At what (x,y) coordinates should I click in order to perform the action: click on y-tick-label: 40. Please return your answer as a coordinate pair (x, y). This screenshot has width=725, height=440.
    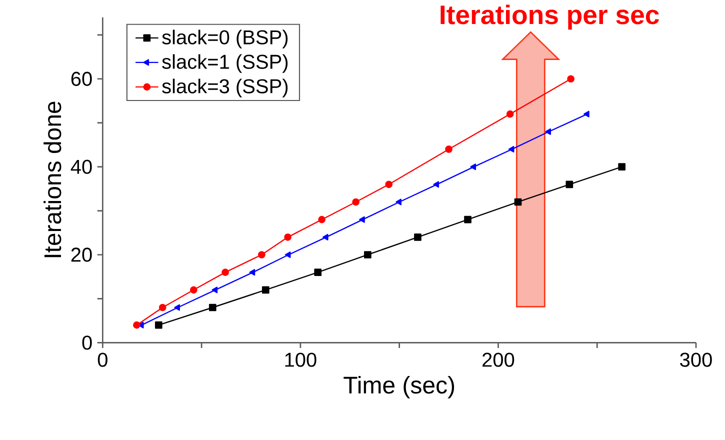
    Looking at the image, I should click on (81, 167).